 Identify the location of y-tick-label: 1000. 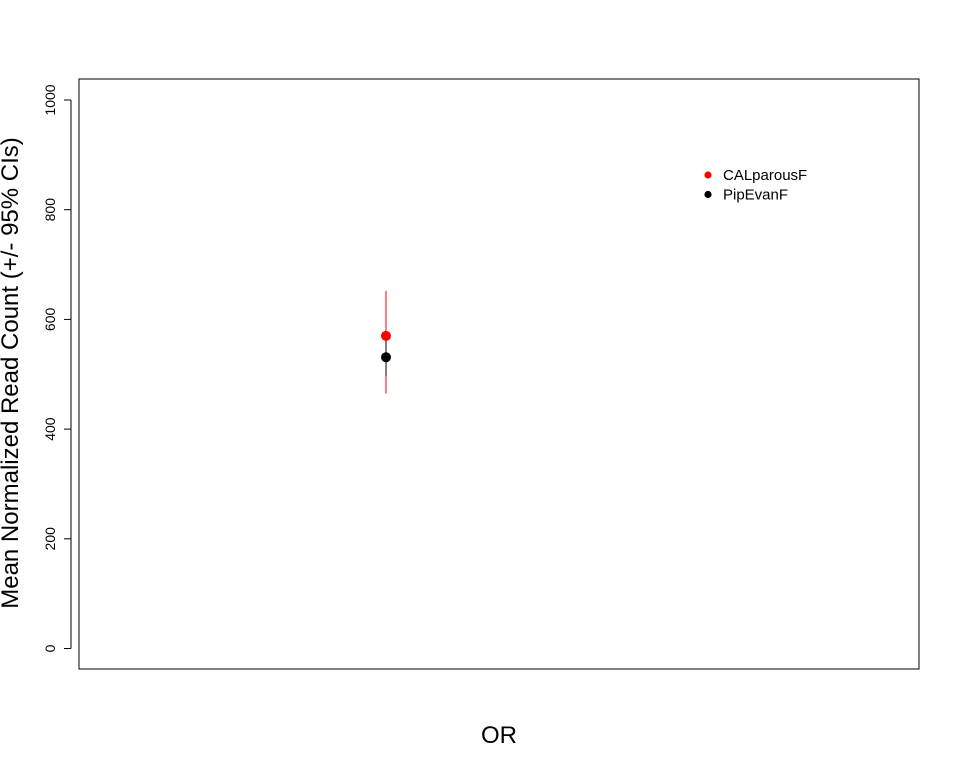
(50, 99).